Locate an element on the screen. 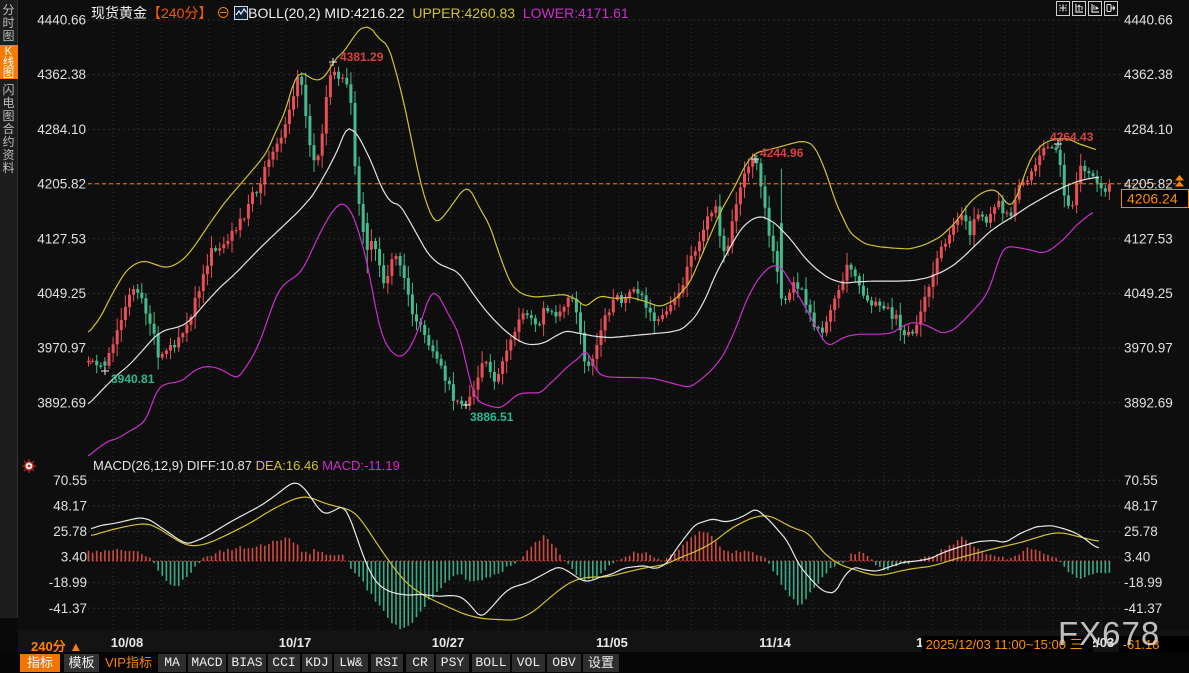 This screenshot has height=673, width=1189. svg-text: 3940.81 is located at coordinates (133, 379).